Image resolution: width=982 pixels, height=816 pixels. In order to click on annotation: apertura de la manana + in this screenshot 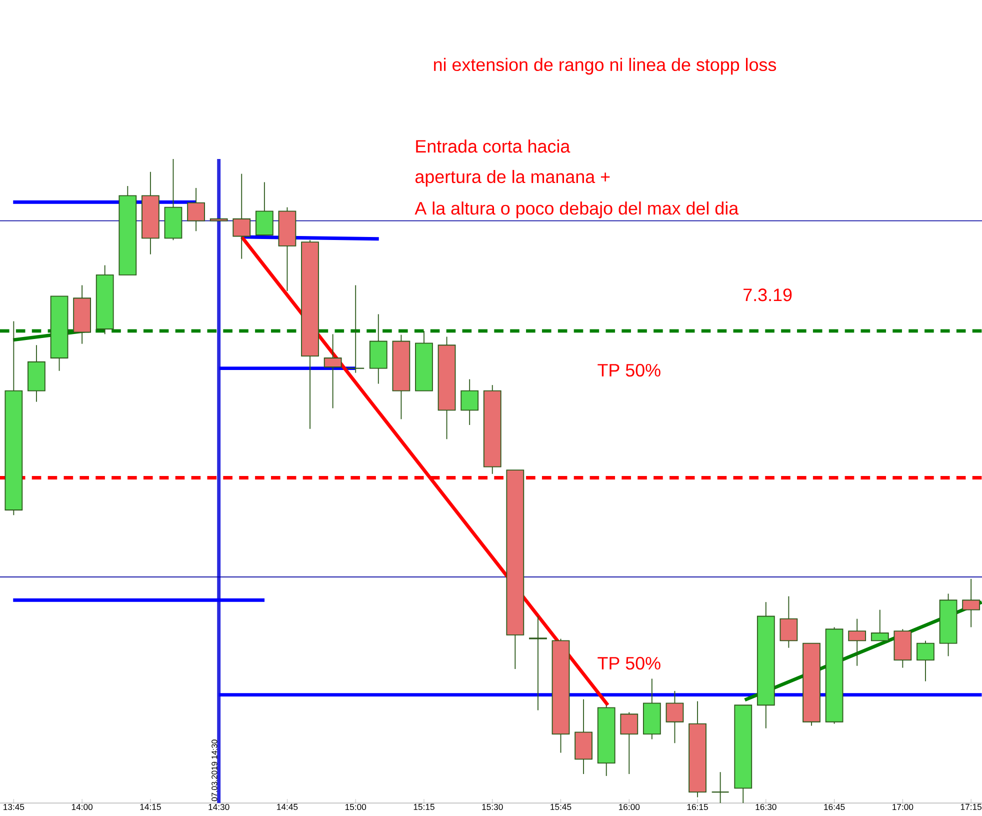, I will do `click(512, 178)`.